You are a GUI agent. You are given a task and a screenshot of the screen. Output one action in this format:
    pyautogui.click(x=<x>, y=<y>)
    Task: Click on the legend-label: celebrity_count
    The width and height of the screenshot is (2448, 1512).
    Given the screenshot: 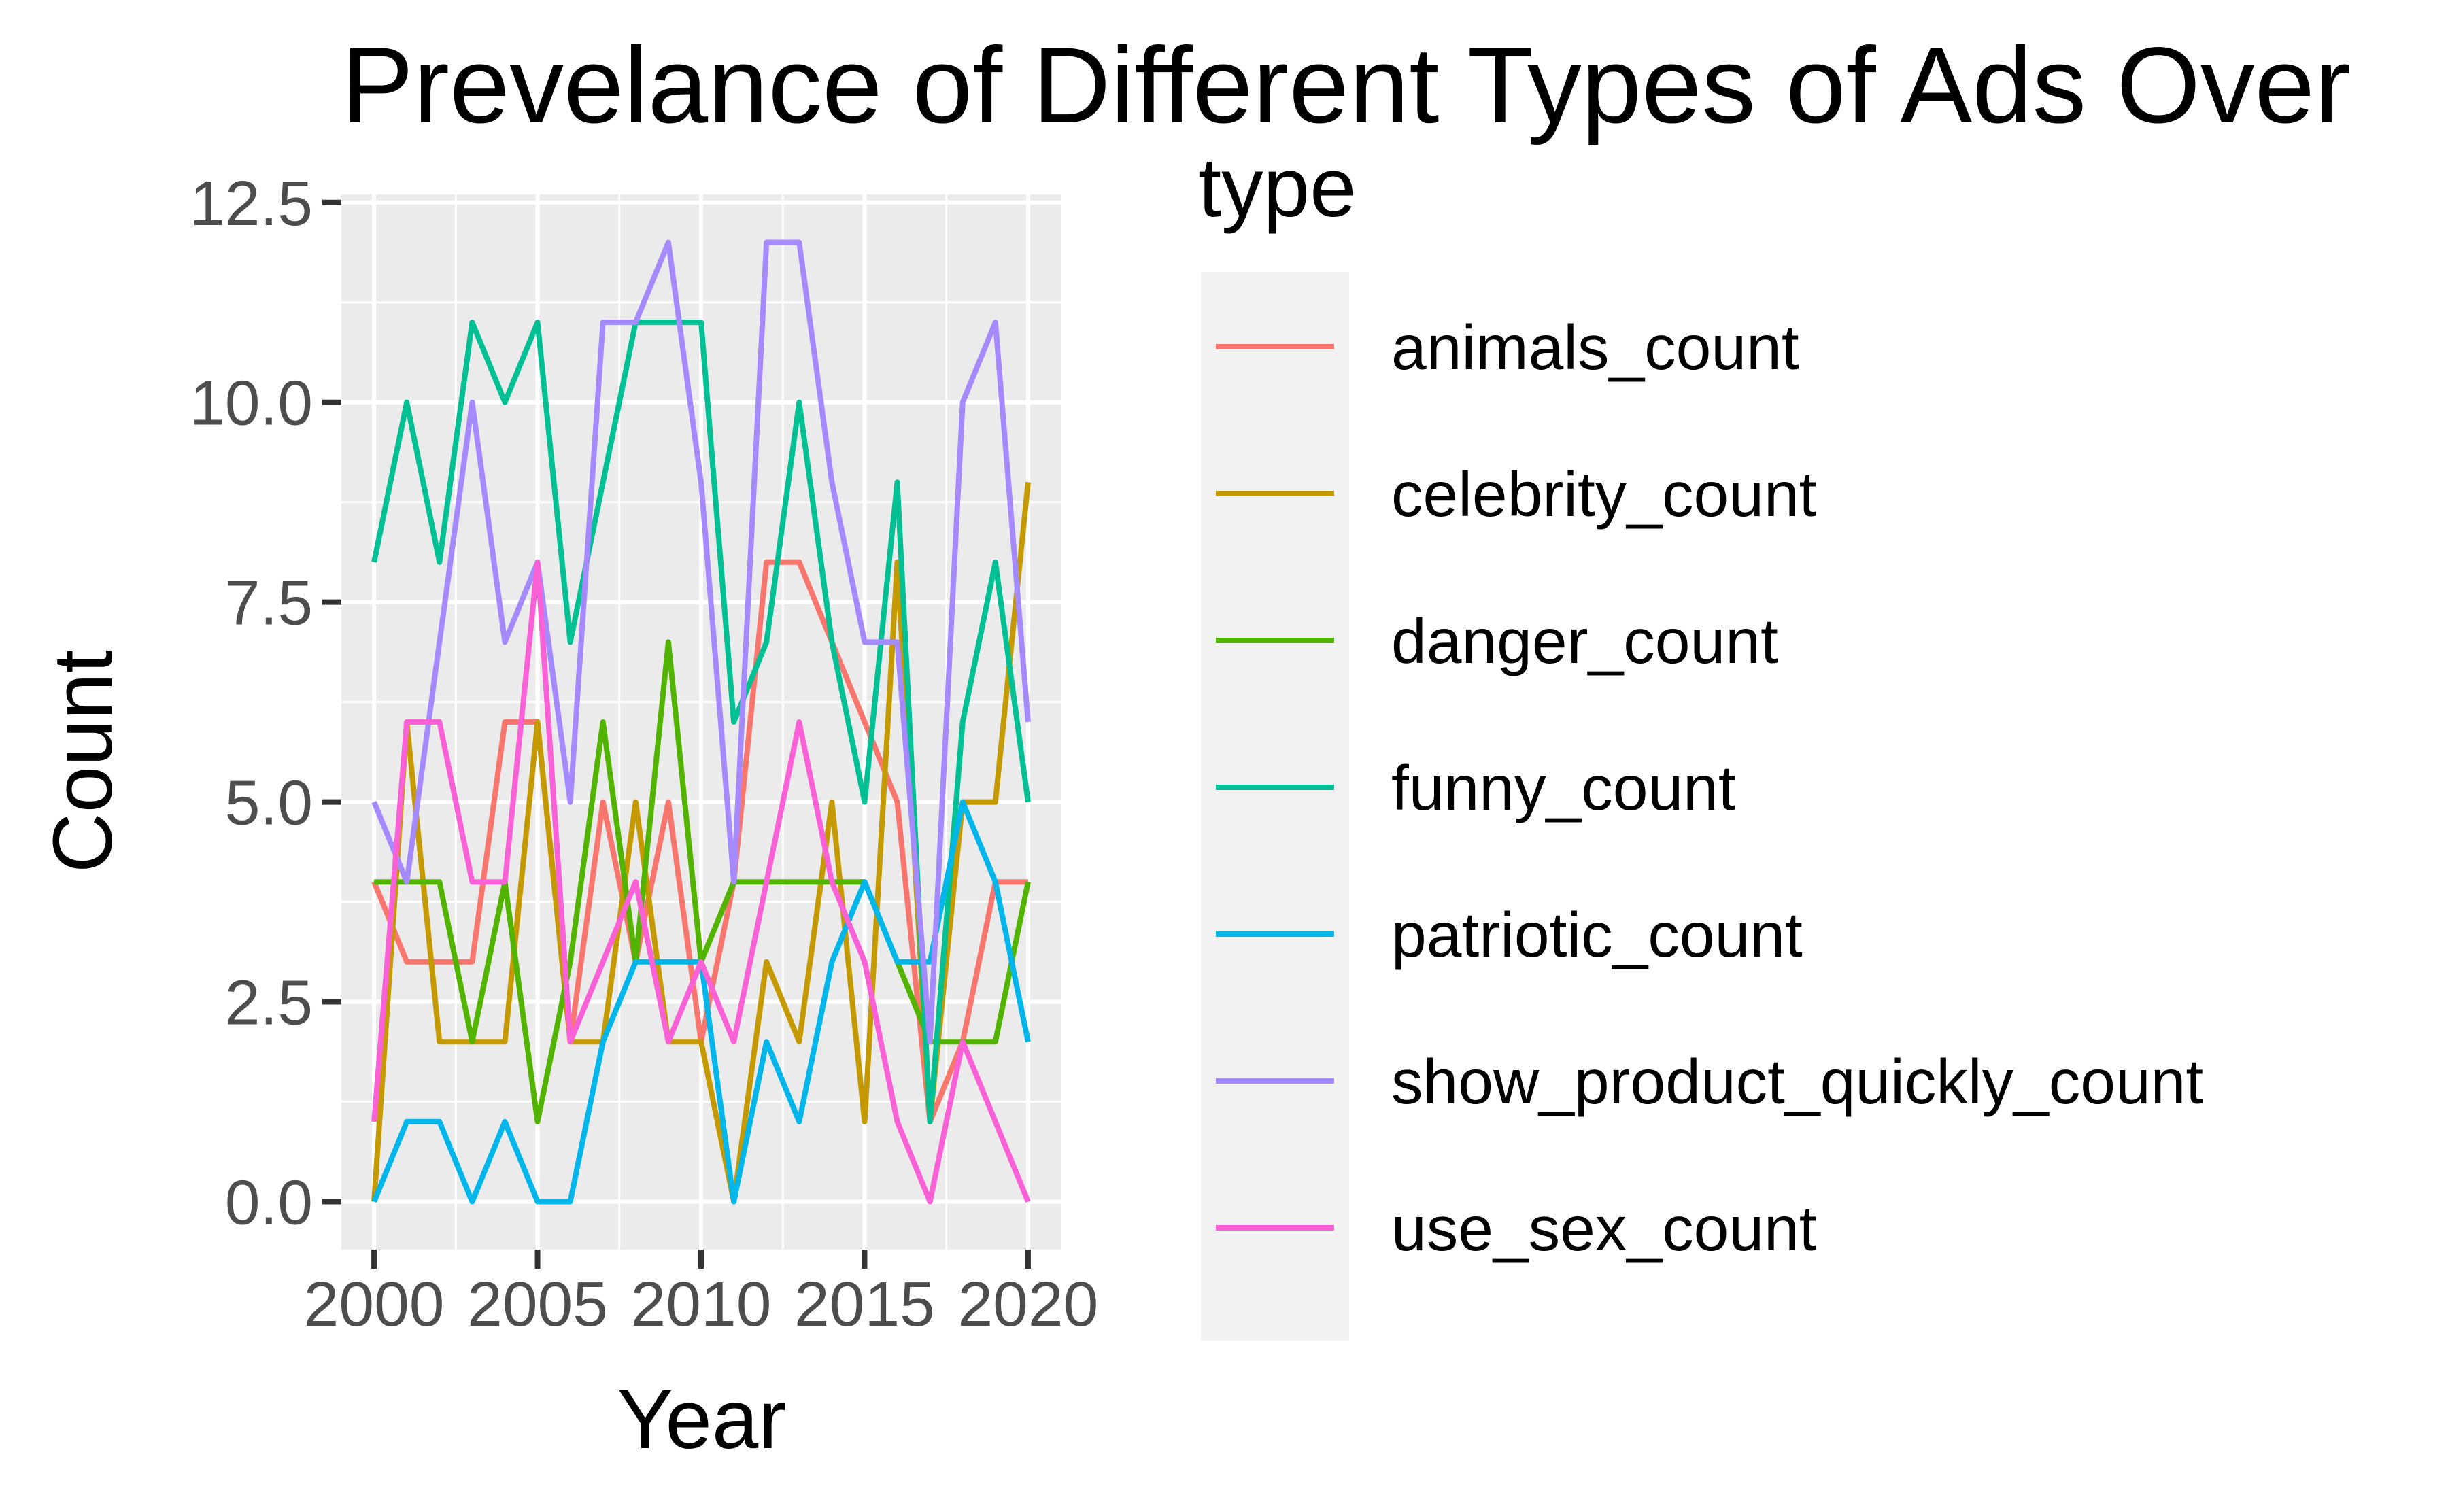 What is the action you would take?
    pyautogui.click(x=1604, y=494)
    